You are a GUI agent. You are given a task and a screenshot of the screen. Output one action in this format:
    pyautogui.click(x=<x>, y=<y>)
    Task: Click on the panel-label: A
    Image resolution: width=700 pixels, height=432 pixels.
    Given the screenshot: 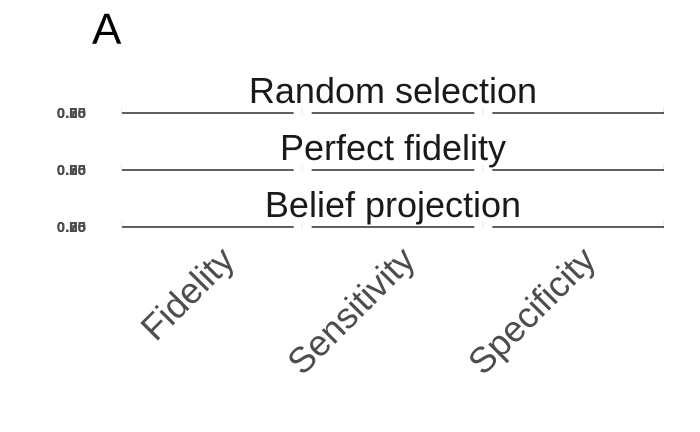 What is the action you would take?
    pyautogui.click(x=107, y=29)
    